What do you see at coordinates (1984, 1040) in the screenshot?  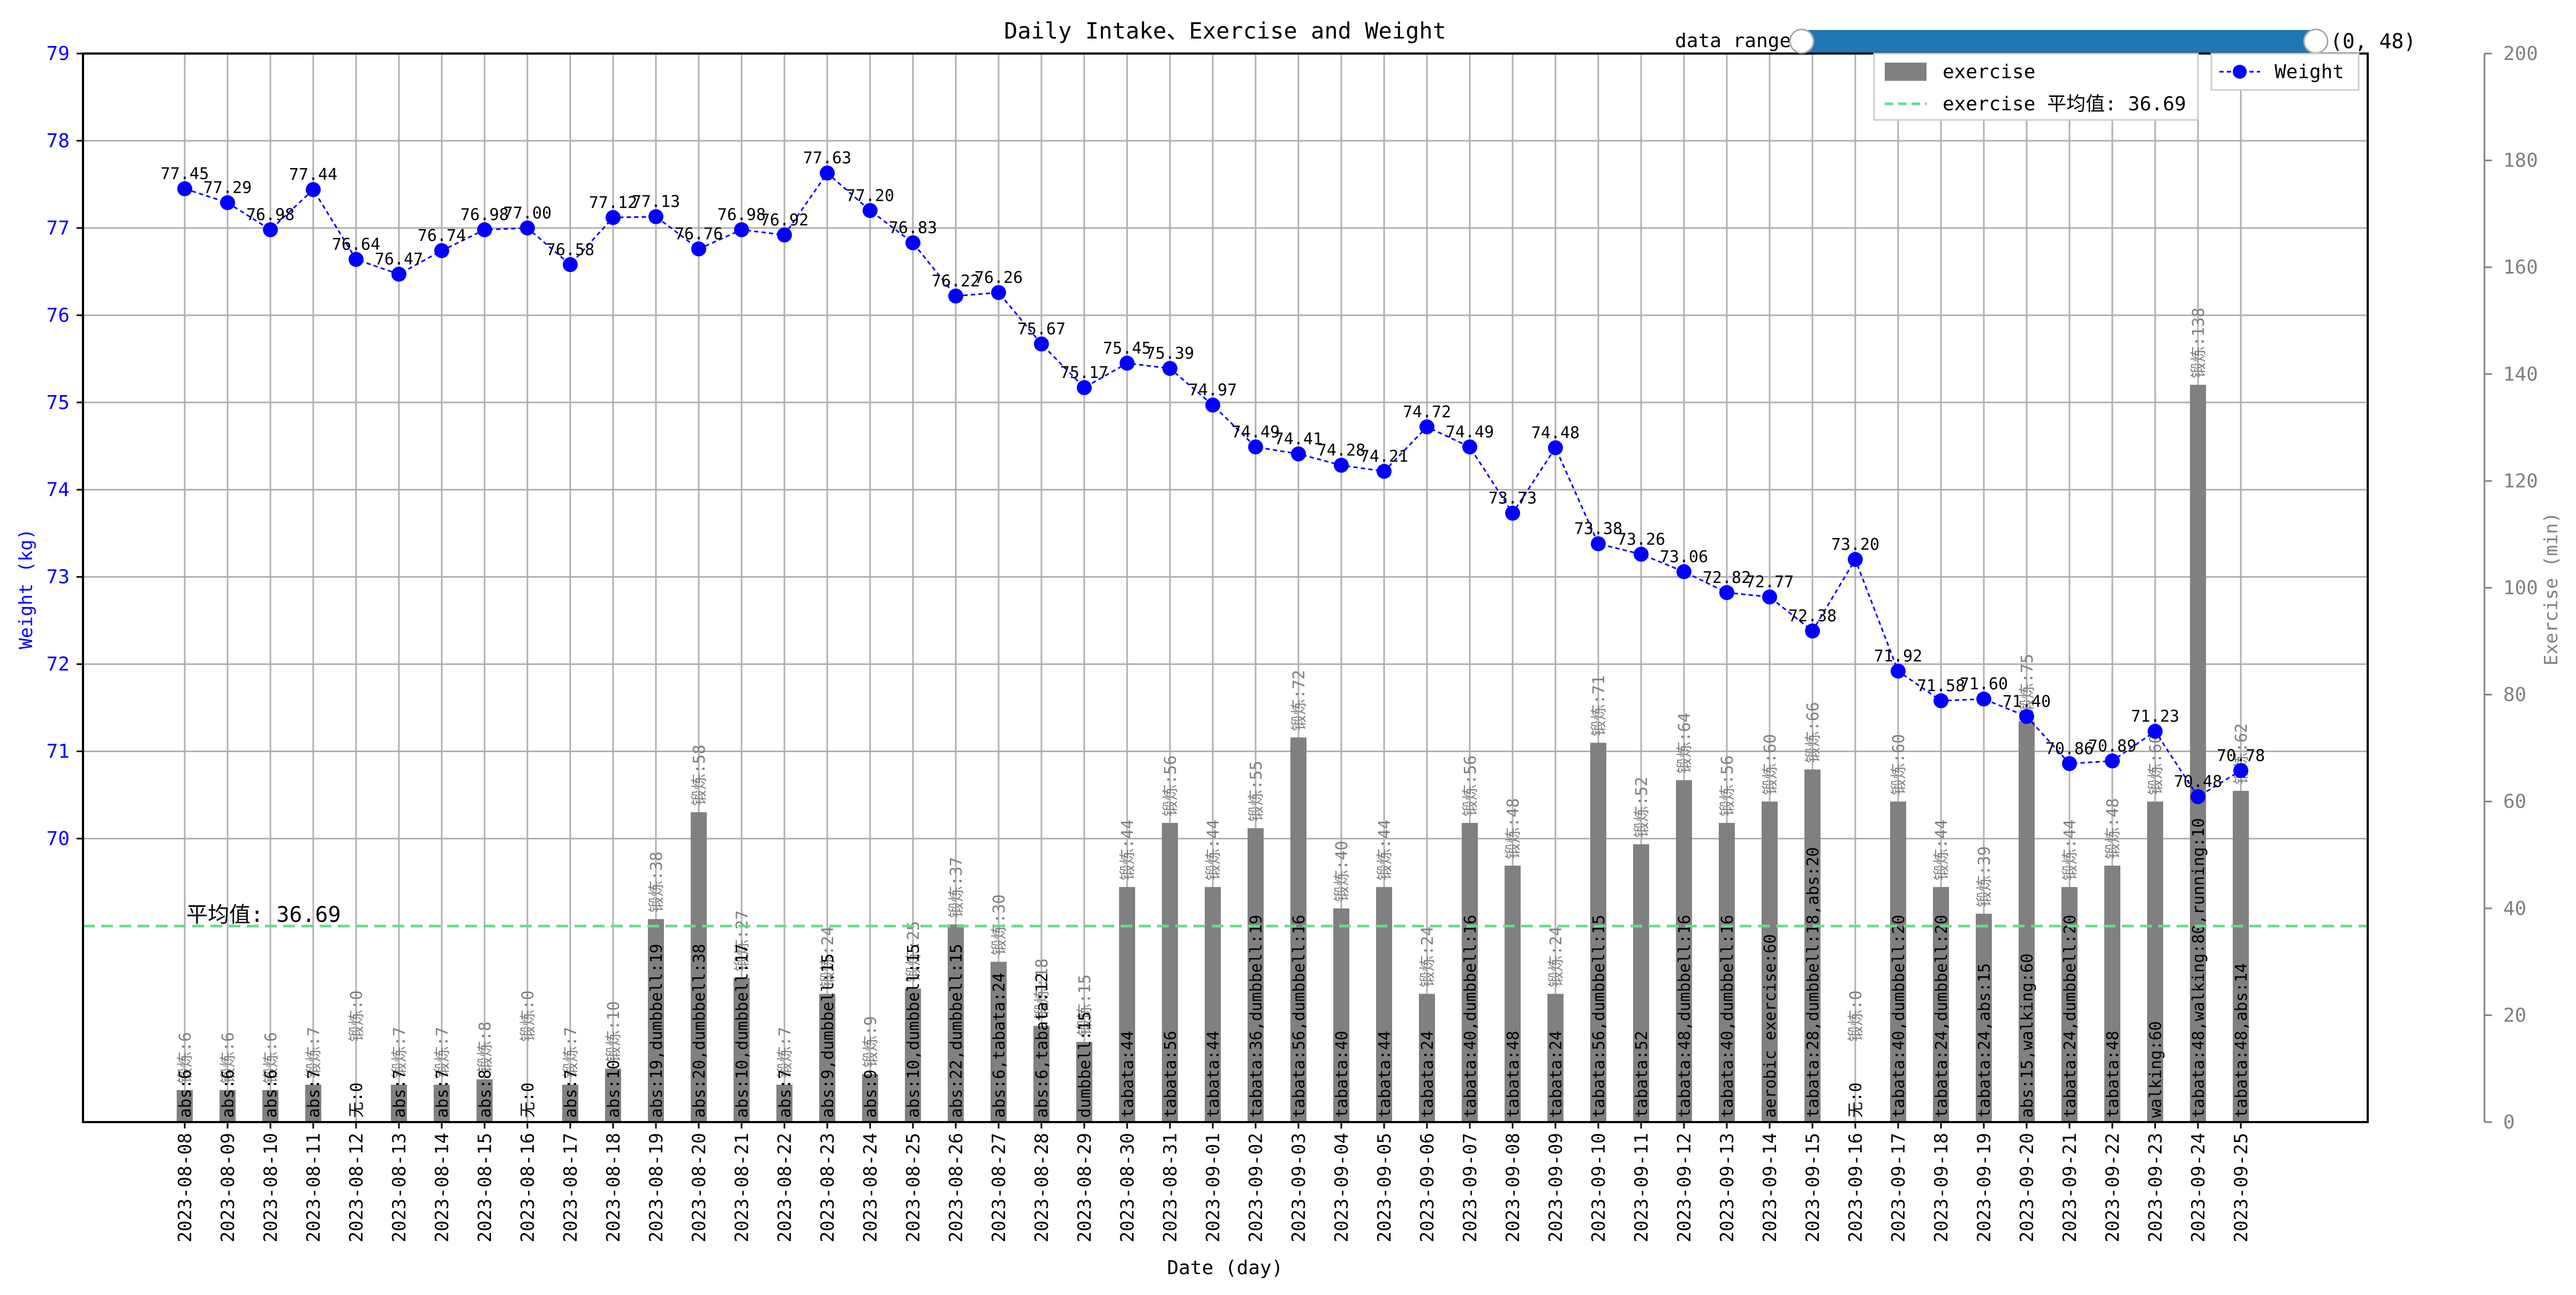 I see `exercise-inner-label: tabata:24,abs:15` at bounding box center [1984, 1040].